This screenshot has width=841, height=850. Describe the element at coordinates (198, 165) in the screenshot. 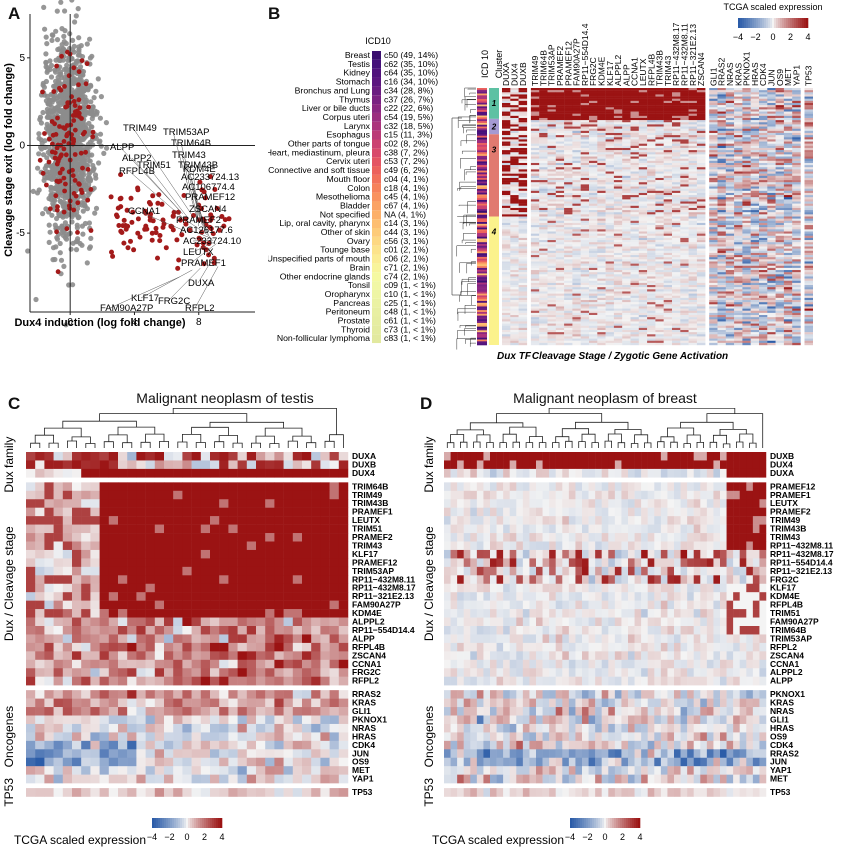

I see `point-label: TRIM43B` at that location.